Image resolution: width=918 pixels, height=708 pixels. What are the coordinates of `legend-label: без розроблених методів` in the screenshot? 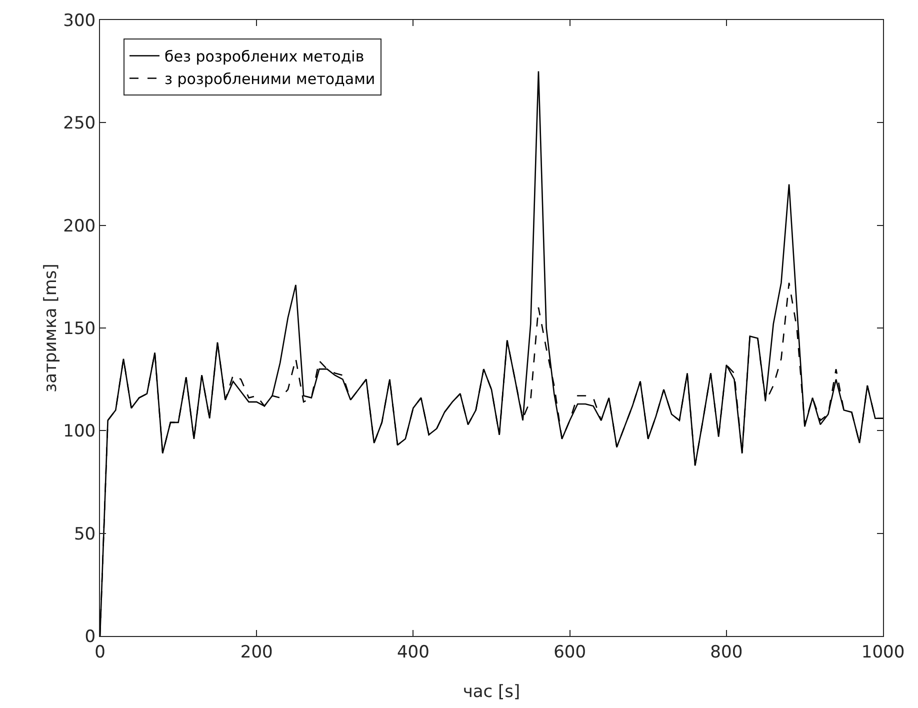 It's located at (264, 57).